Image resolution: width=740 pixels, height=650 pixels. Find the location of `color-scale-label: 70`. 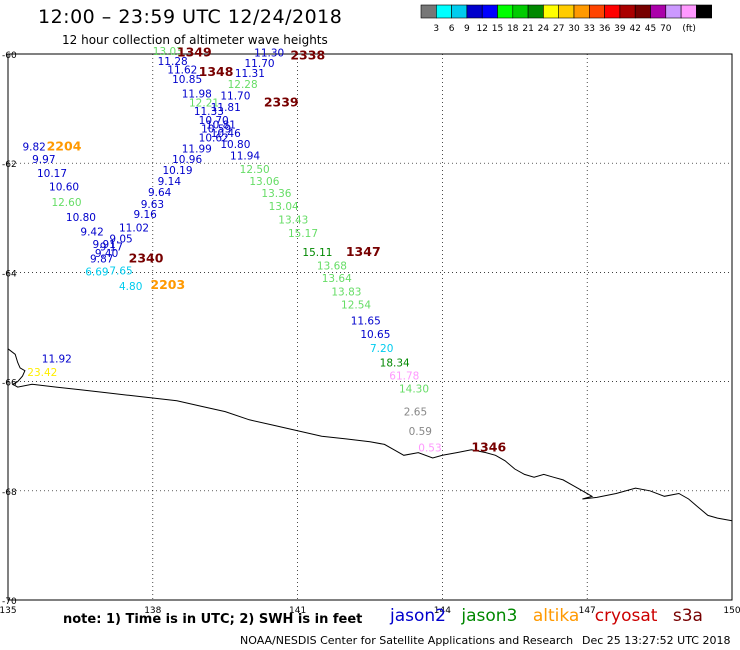

color-scale-label: 70 is located at coordinates (666, 29).